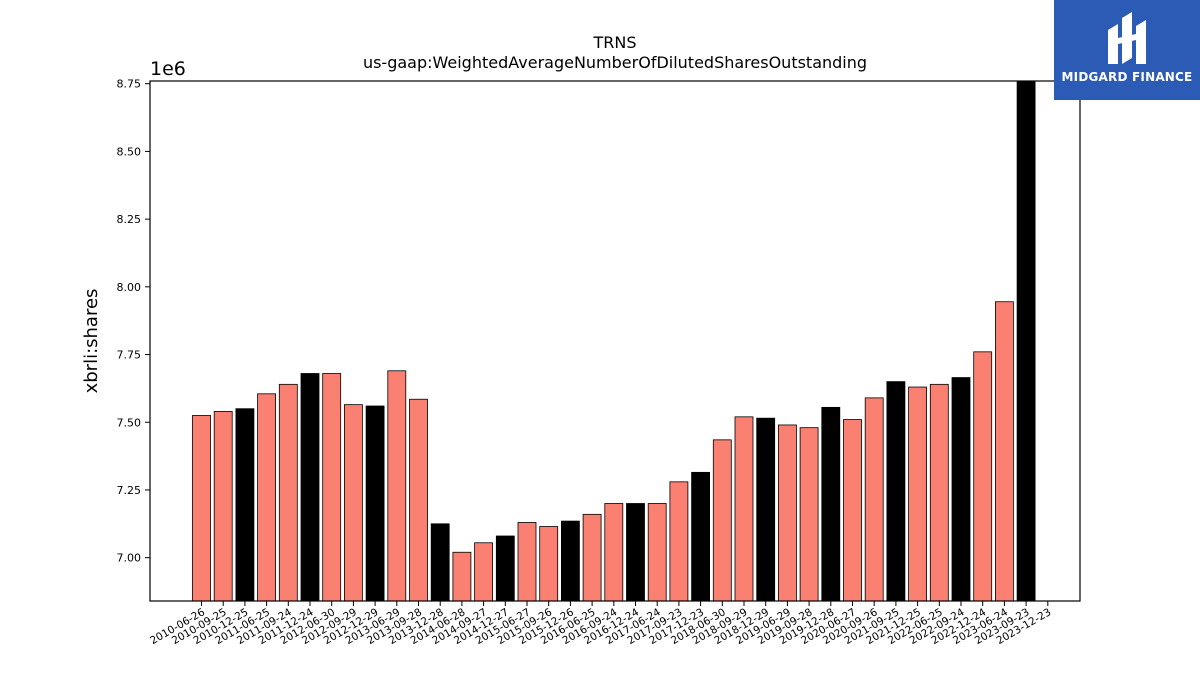  What do you see at coordinates (129, 558) in the screenshot?
I see `y-tick-label: 7.00` at bounding box center [129, 558].